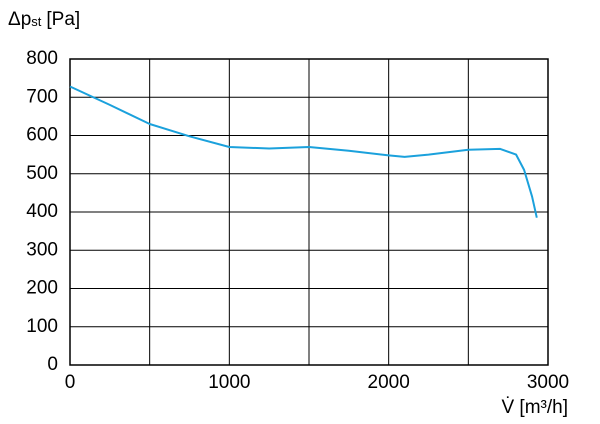 The width and height of the screenshot is (600, 424). What do you see at coordinates (548, 382) in the screenshot?
I see `x-tick-label: 3000` at bounding box center [548, 382].